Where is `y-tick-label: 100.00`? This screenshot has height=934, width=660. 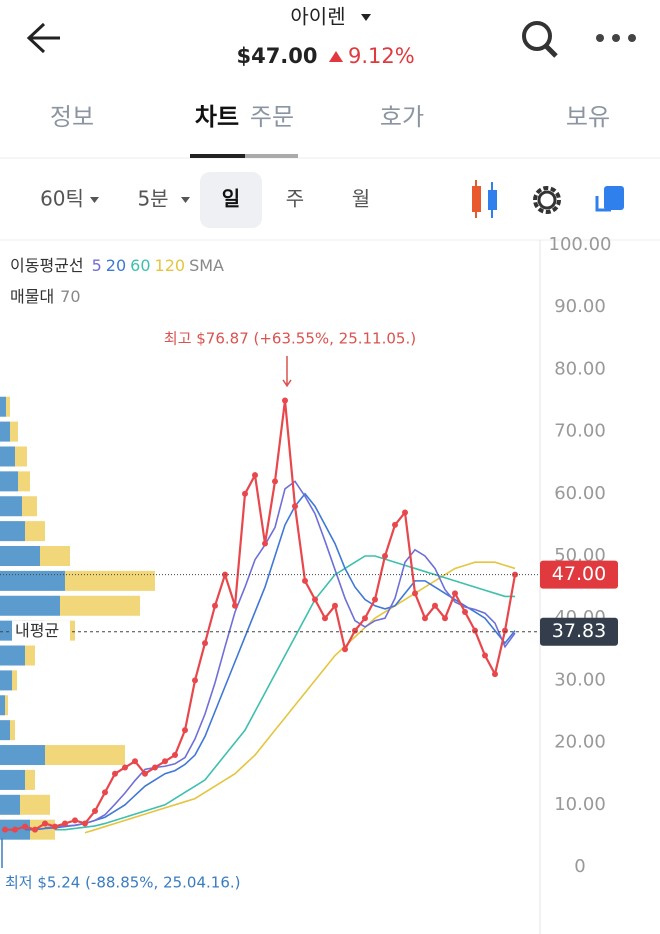
y-tick-label: 100.00 is located at coordinates (580, 244).